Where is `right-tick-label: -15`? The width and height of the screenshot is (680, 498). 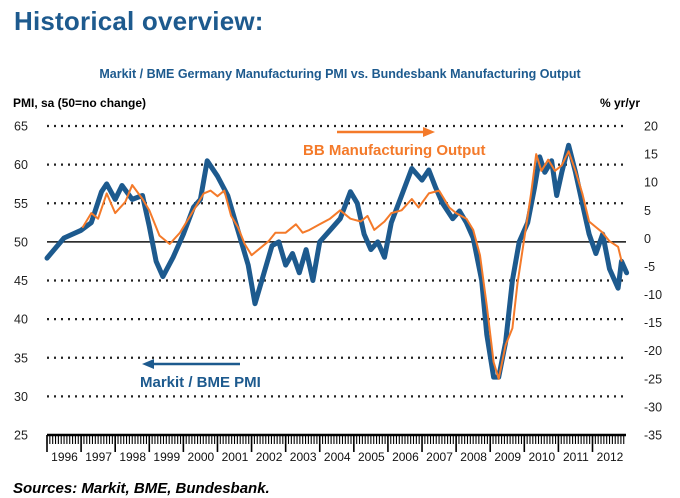
right-tick-label: -15 is located at coordinates (653, 323).